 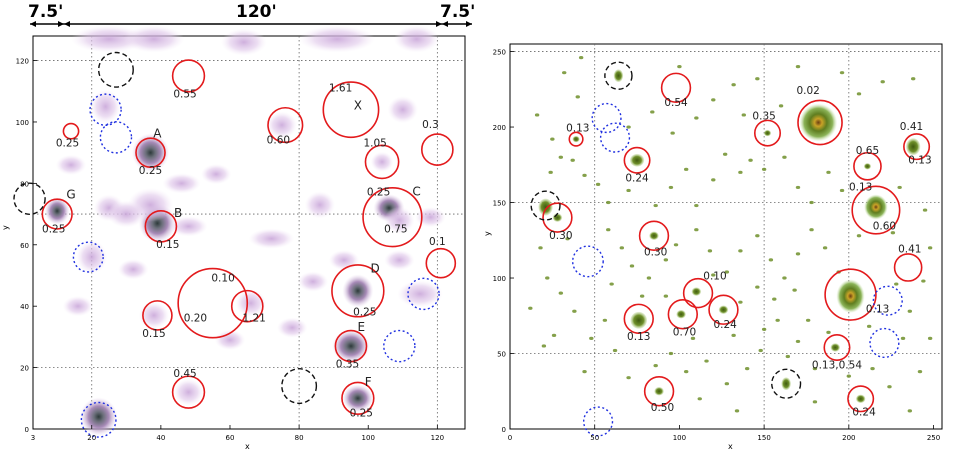 What do you see at coordinates (730, 446) in the screenshot?
I see `right-x-axis-label: x` at bounding box center [730, 446].